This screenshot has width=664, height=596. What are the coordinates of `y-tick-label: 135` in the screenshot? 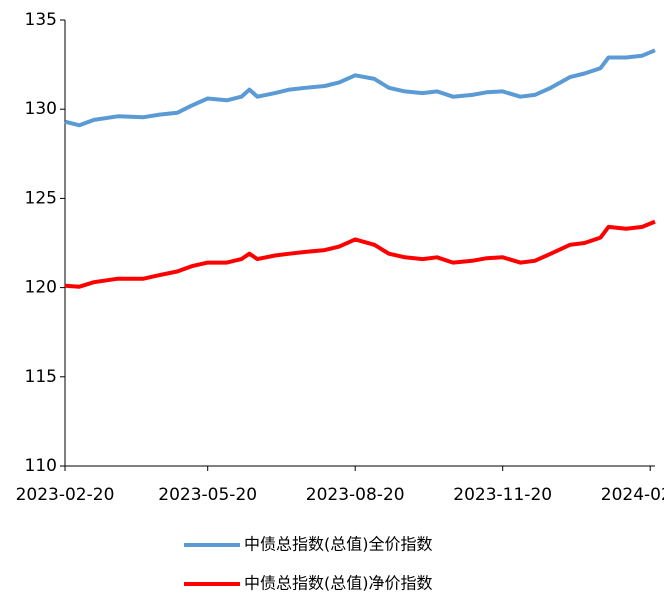 It's located at (41, 20).